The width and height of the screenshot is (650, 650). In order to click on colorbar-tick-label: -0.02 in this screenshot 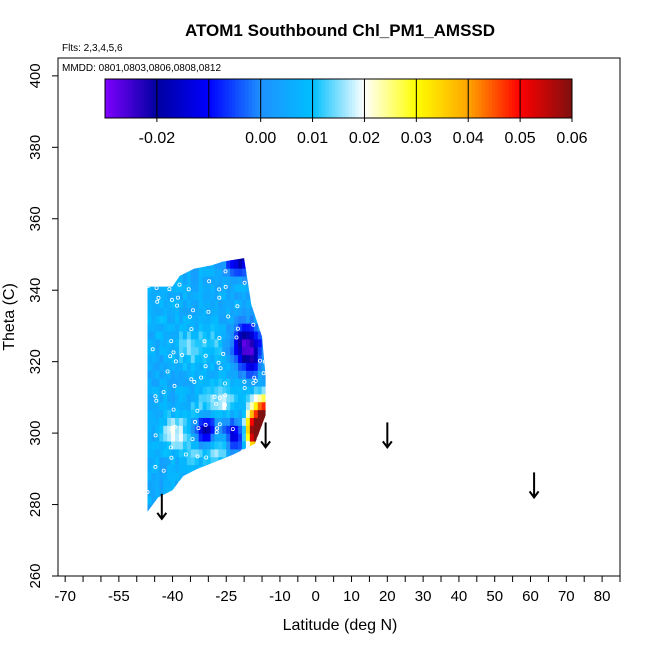, I will do `click(157, 138)`.